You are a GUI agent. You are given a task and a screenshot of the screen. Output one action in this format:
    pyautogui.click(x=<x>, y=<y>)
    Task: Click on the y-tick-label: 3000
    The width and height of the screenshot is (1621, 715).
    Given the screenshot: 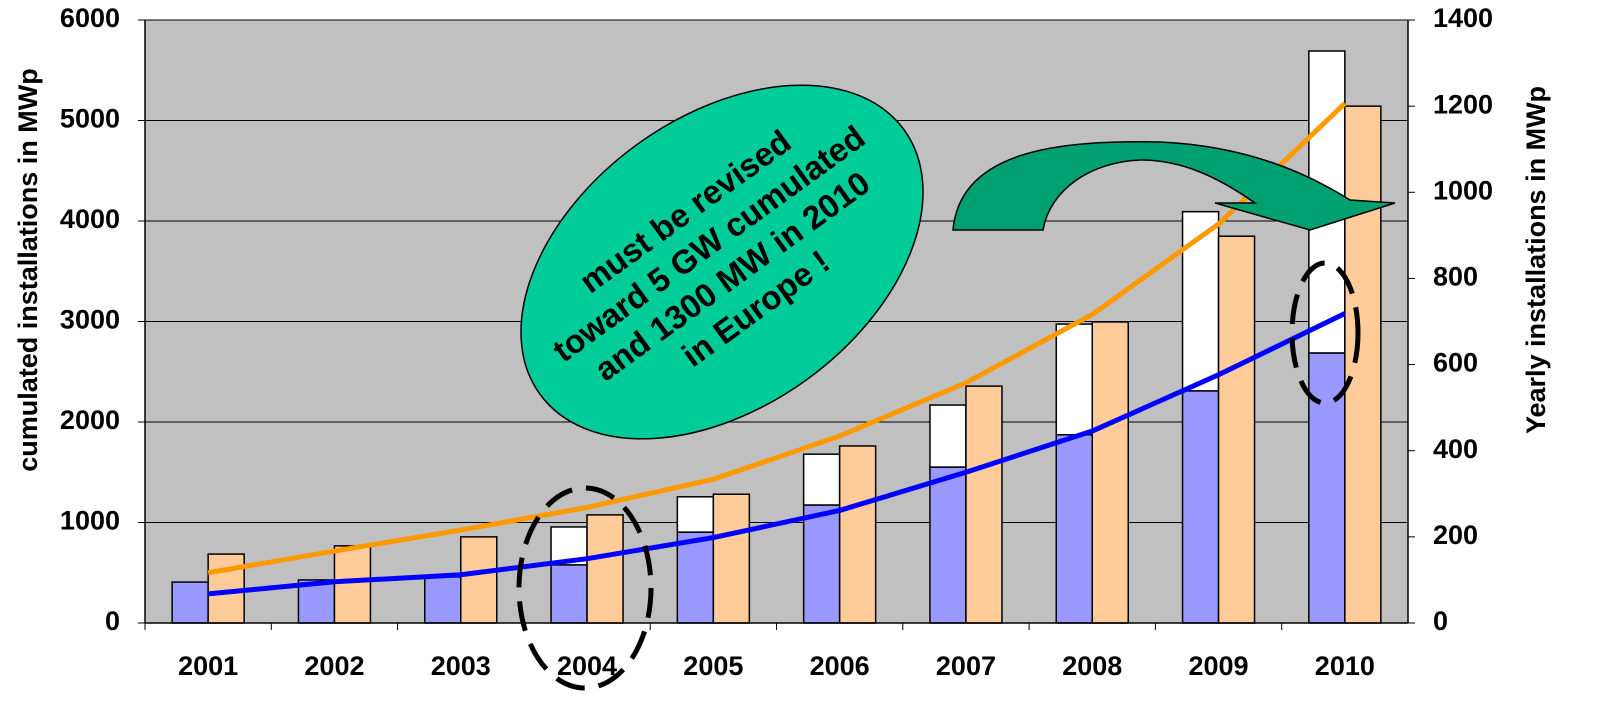 What is the action you would take?
    pyautogui.click(x=90, y=320)
    